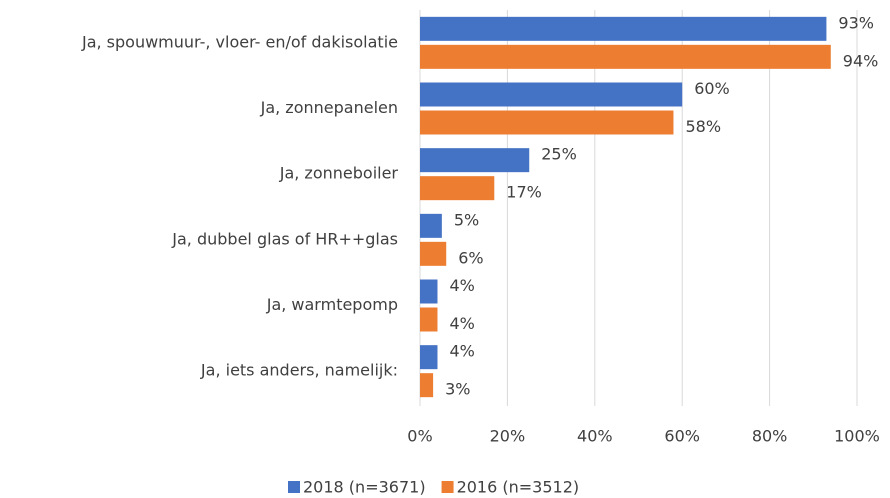  I want to click on legend-label: 2018 (n=3671), so click(364, 487).